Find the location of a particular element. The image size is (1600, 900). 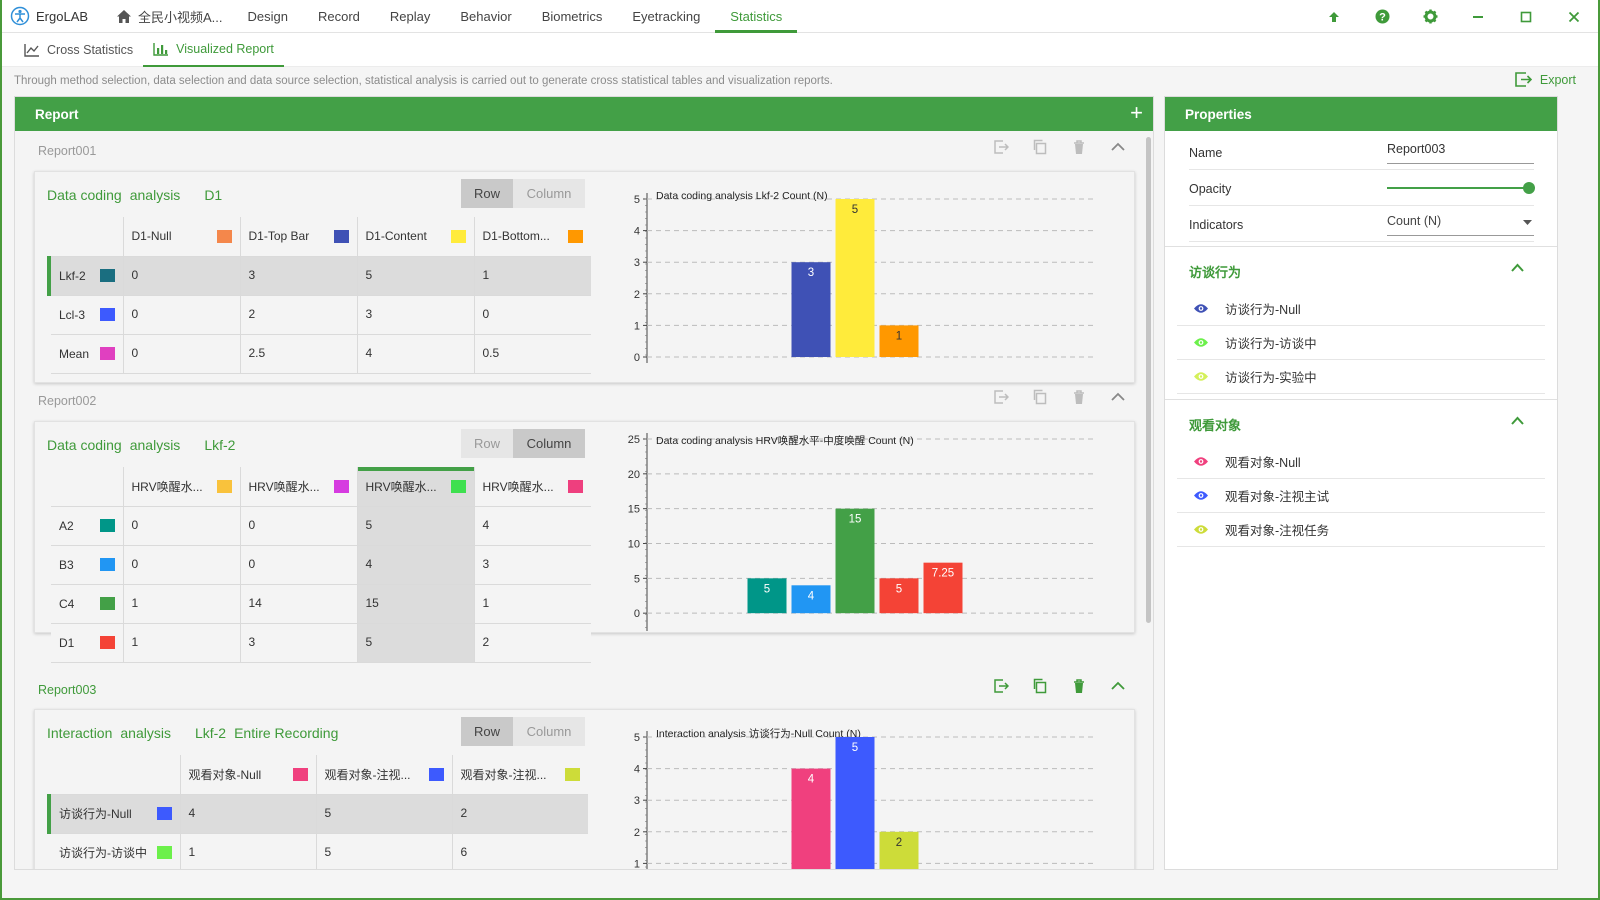

nav-eyetracking: Eyetracking is located at coordinates (666, 16).